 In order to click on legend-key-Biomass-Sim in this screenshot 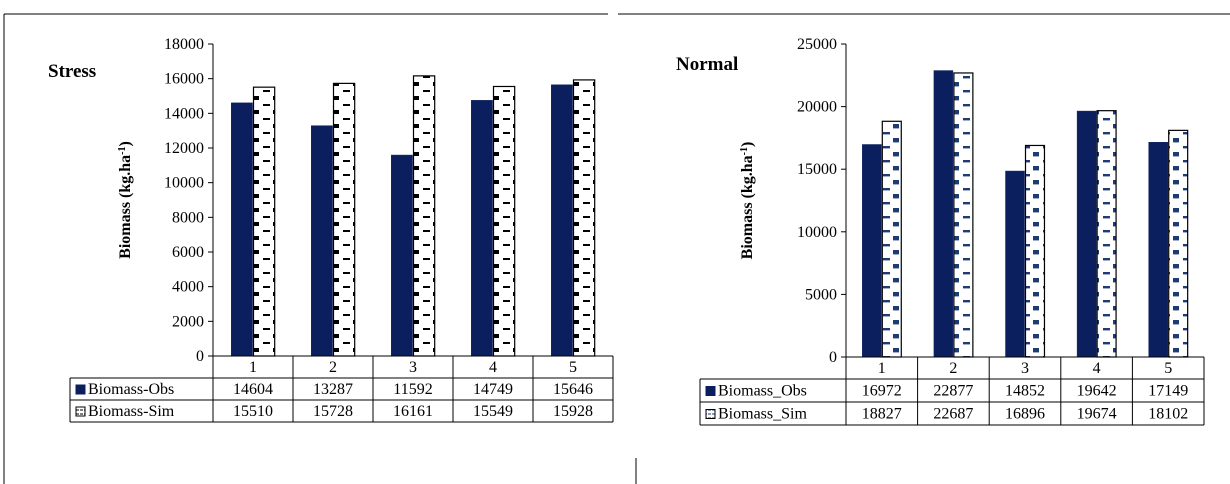, I will do `click(80, 411)`.